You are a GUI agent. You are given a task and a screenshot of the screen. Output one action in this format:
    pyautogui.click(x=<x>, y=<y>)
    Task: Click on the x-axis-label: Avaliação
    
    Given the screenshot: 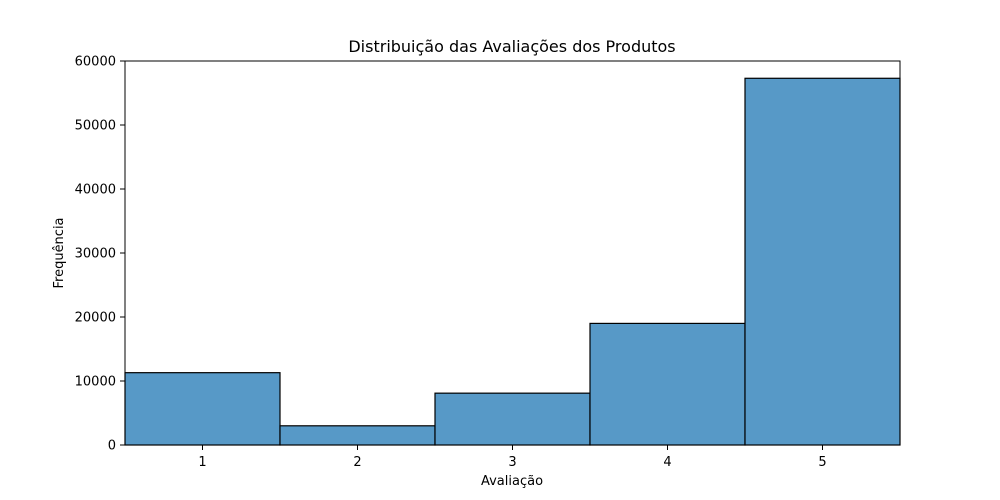 What is the action you would take?
    pyautogui.click(x=512, y=481)
    